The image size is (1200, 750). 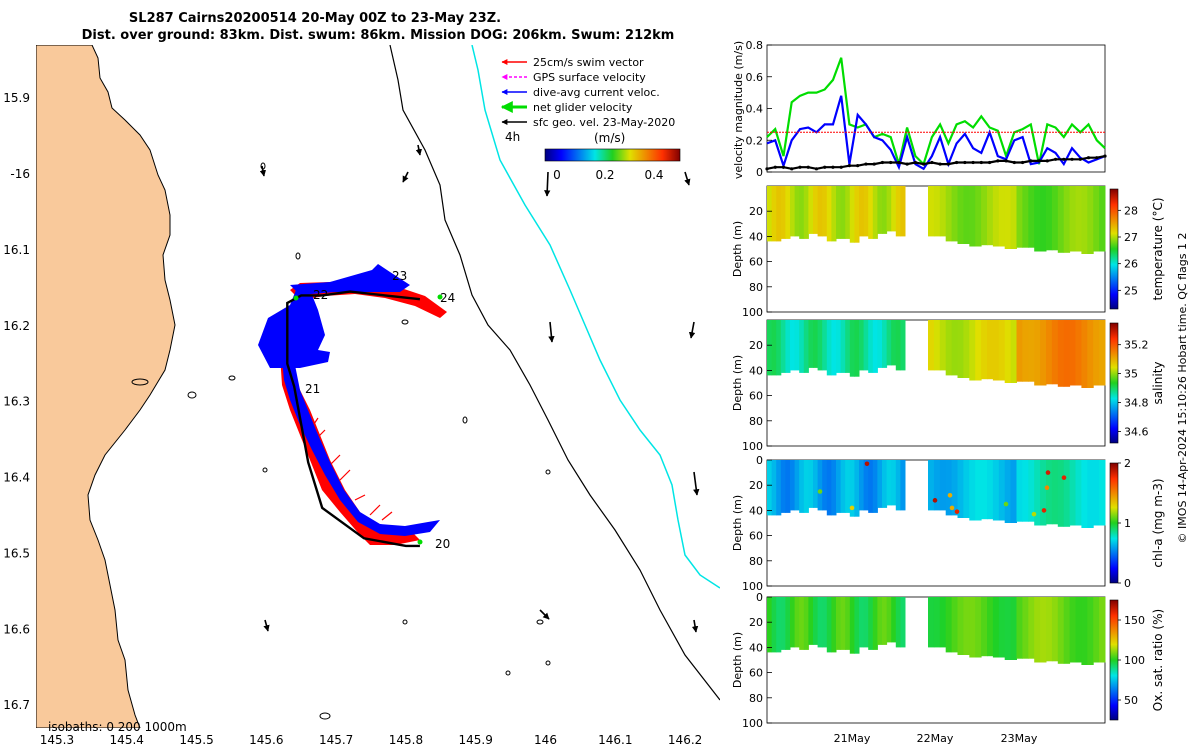 I want to click on colorbar-tick: 100, so click(x=1134, y=660).